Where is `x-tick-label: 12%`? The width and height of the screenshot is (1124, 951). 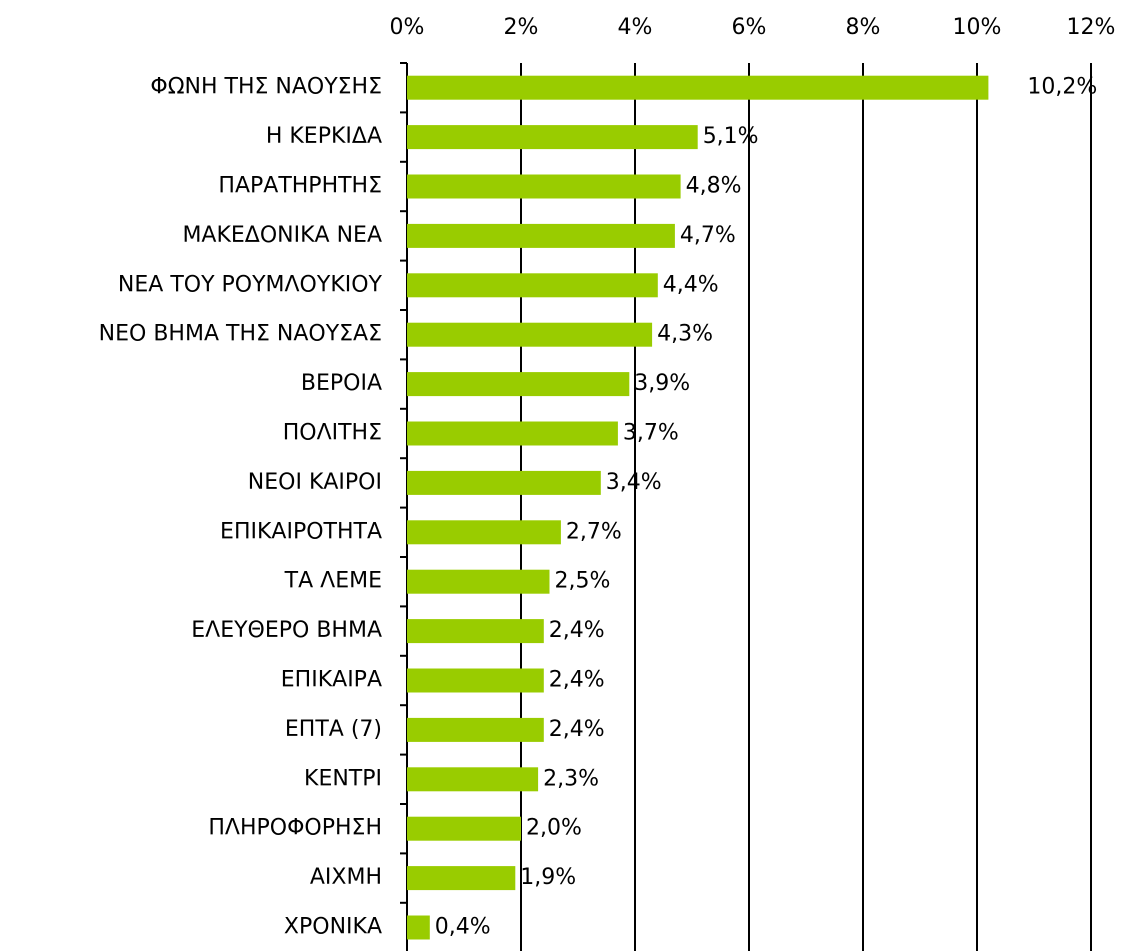 x-tick-label: 12% is located at coordinates (1091, 27).